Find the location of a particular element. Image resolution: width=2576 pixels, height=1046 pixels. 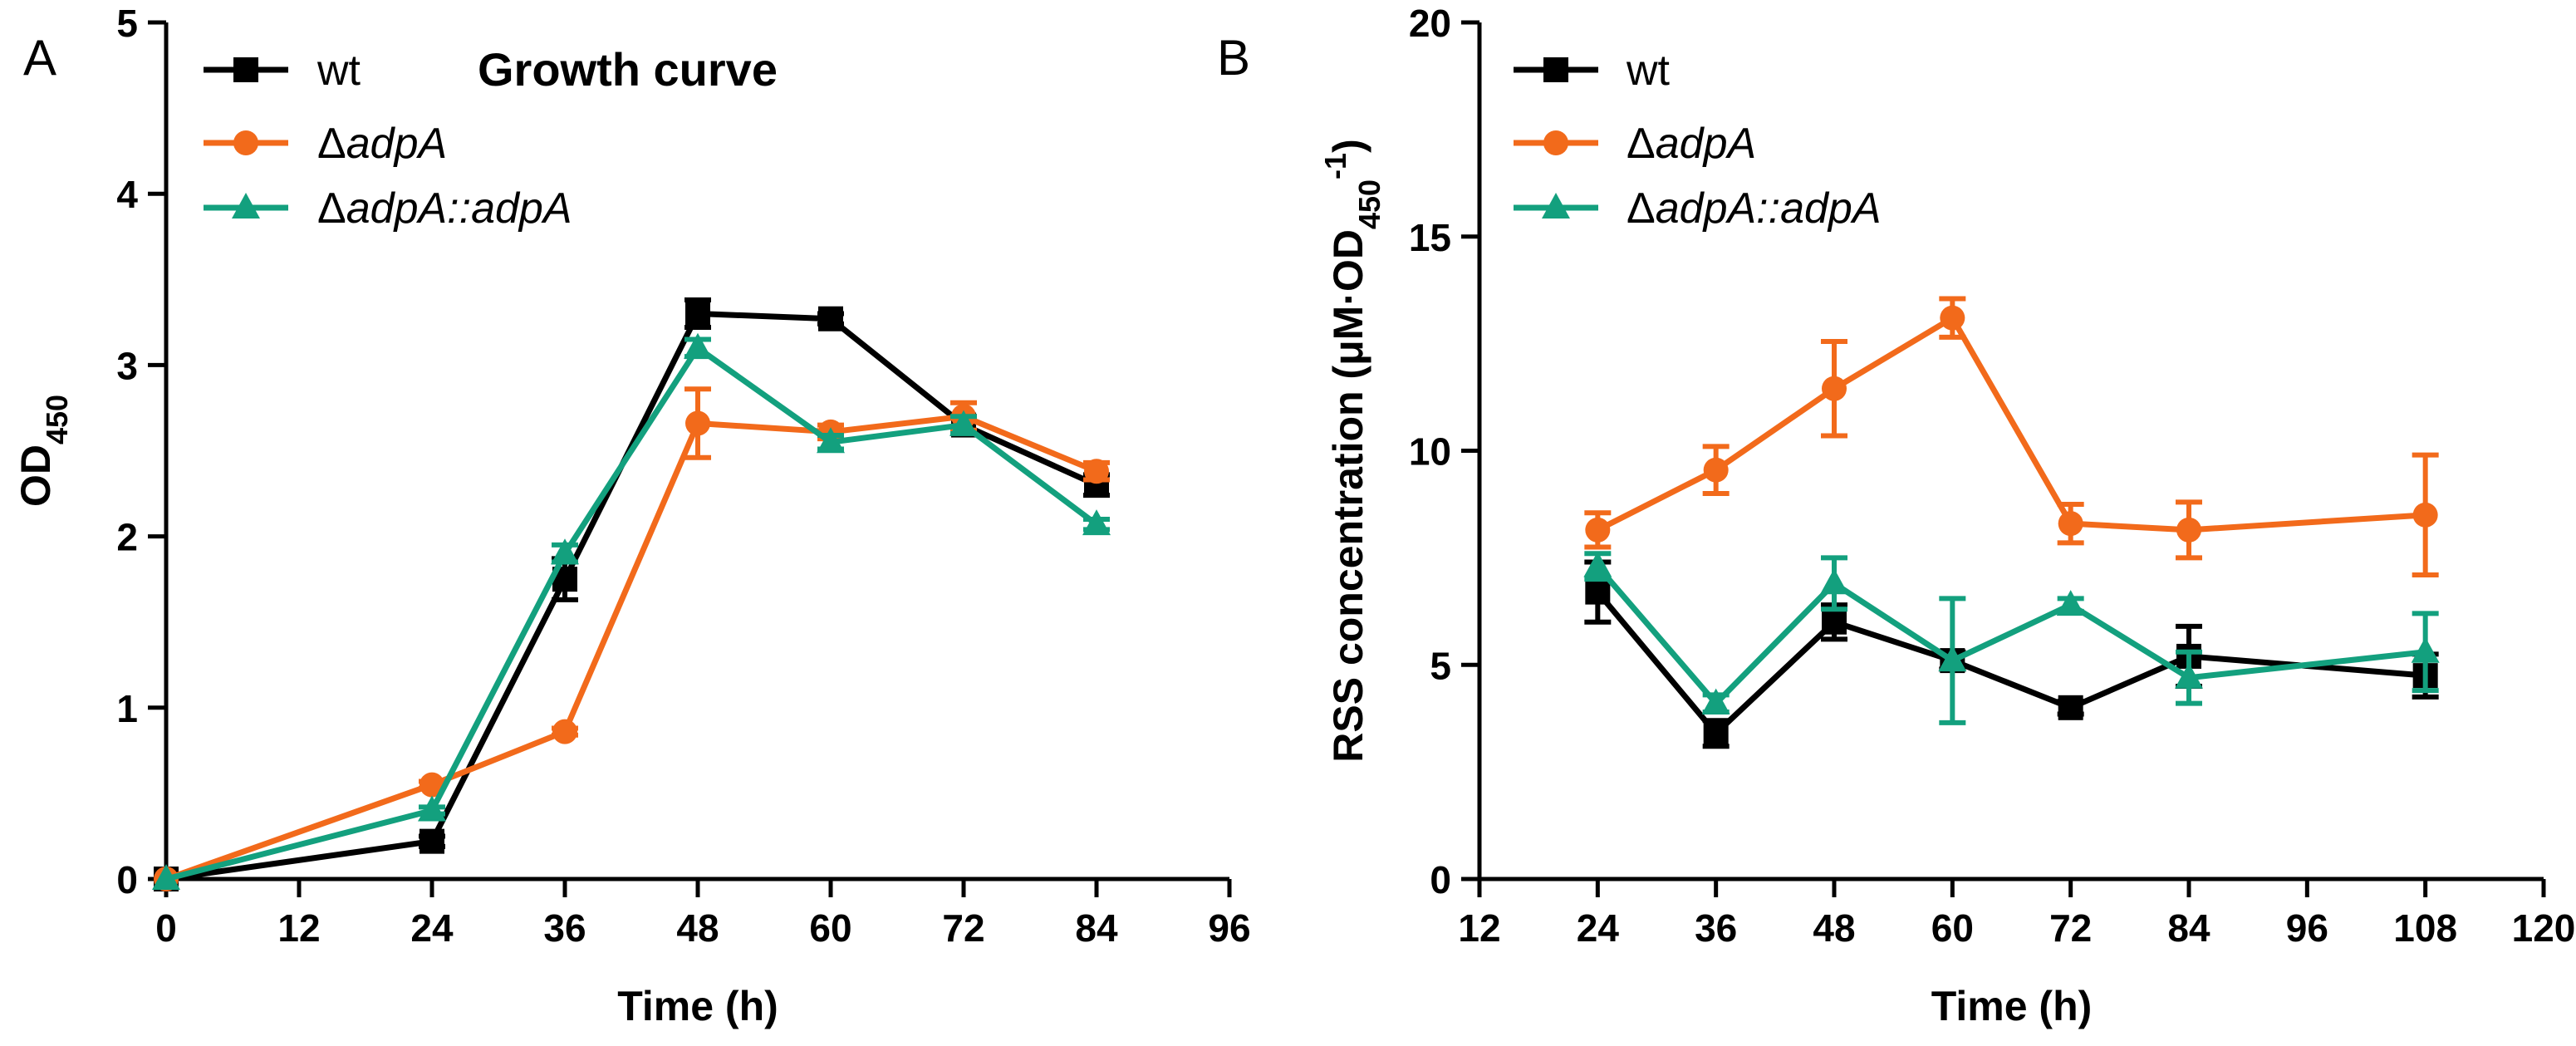

chart-title: Growth curve is located at coordinates (628, 69).